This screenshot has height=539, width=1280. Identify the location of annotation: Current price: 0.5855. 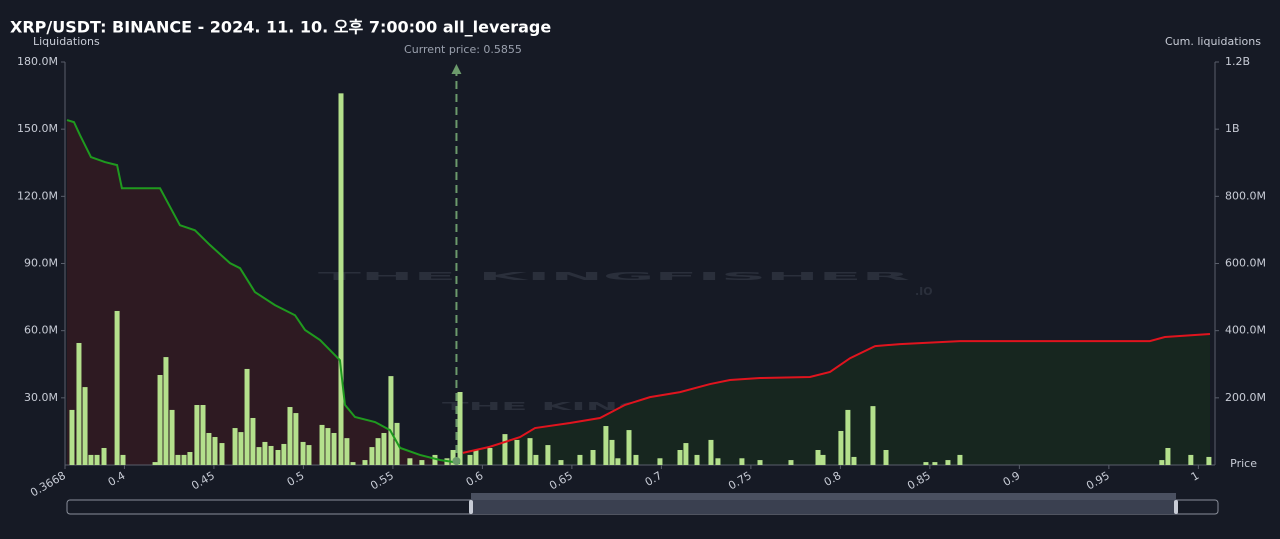
(463, 49).